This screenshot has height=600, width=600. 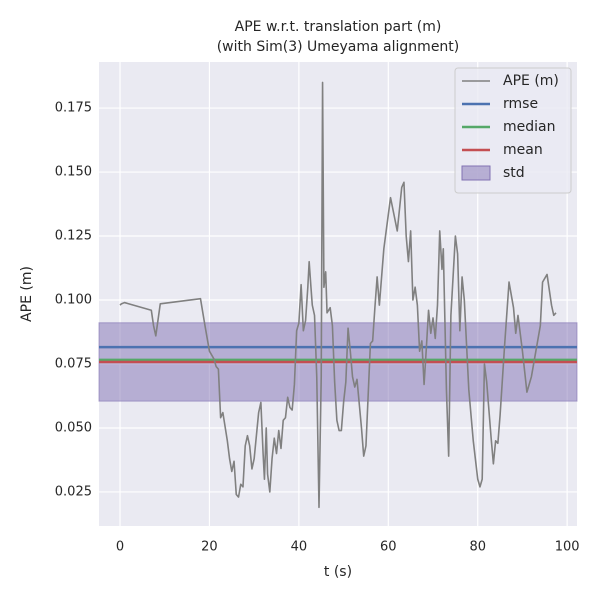 I want to click on chart-subtitle: (with Sim(3) Umeyama alignment), so click(x=338, y=47).